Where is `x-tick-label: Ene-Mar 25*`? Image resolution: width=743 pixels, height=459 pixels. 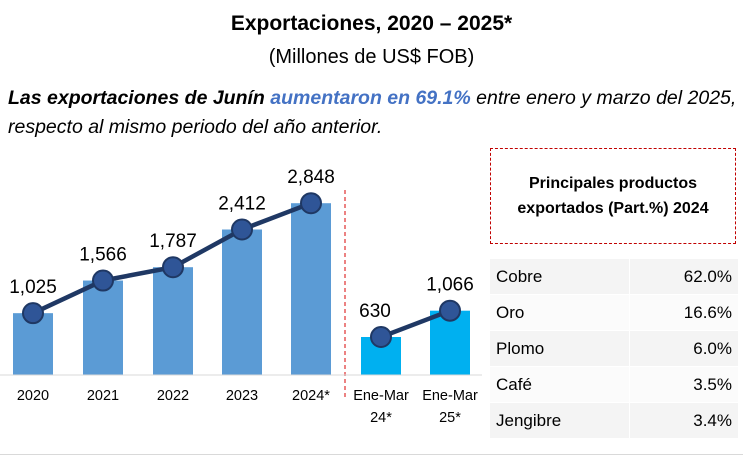
x-tick-label: Ene-Mar 25* is located at coordinates (450, 407).